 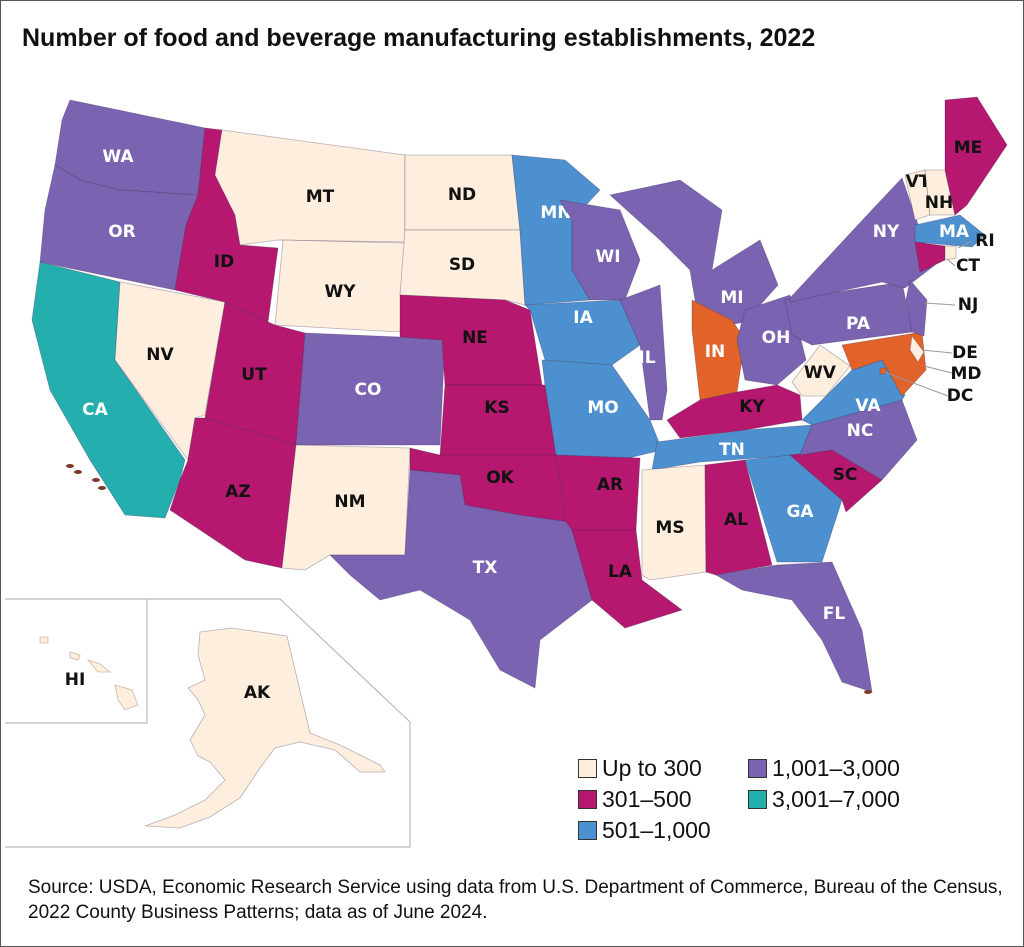 I want to click on state-label-sc: SC, so click(x=845, y=475).